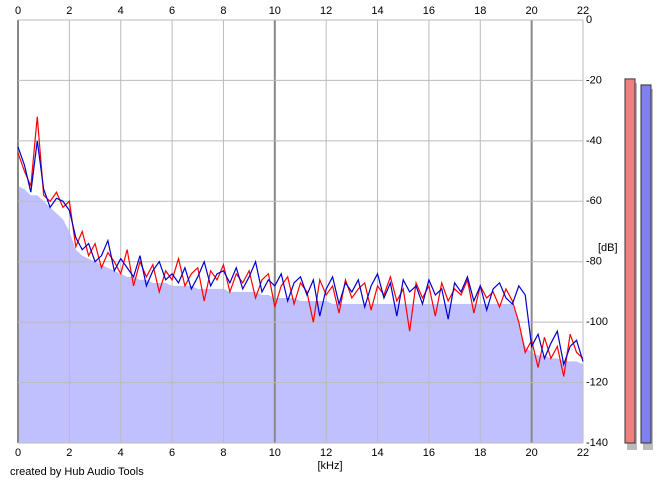  I want to click on x-tick-label-bottom: 10, so click(275, 453).